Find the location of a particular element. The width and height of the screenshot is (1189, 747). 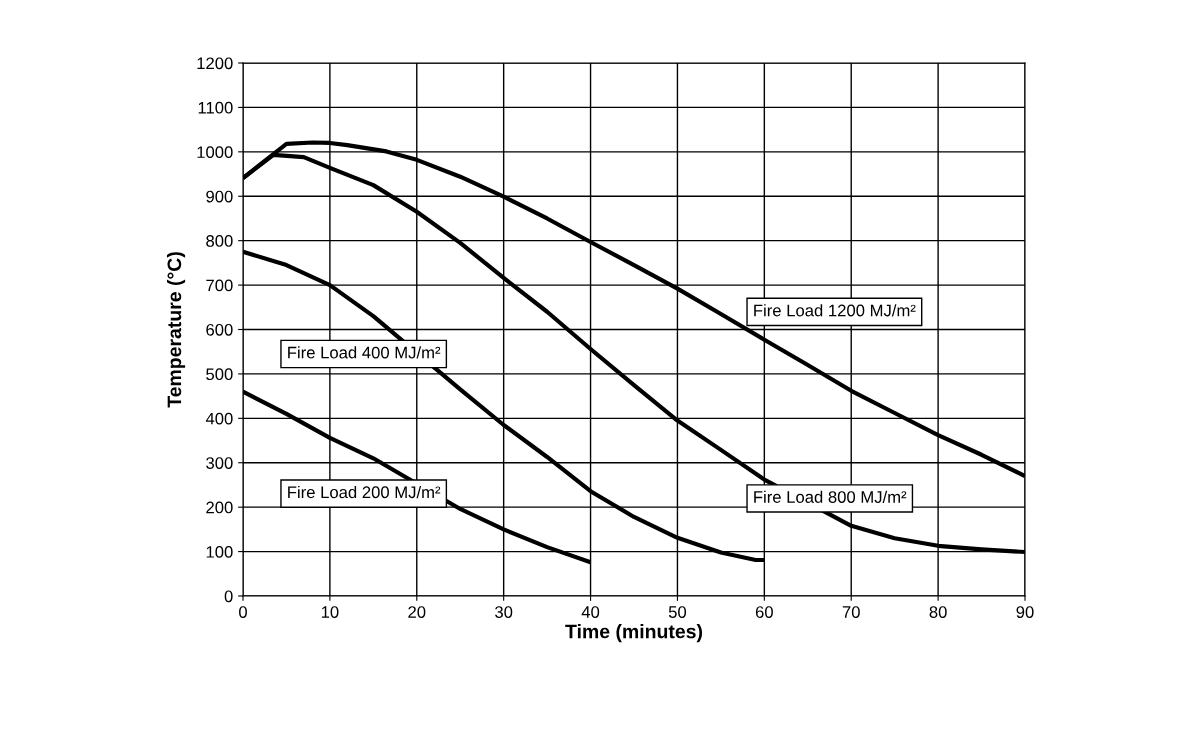

x-tick-label: 0 is located at coordinates (243, 612).